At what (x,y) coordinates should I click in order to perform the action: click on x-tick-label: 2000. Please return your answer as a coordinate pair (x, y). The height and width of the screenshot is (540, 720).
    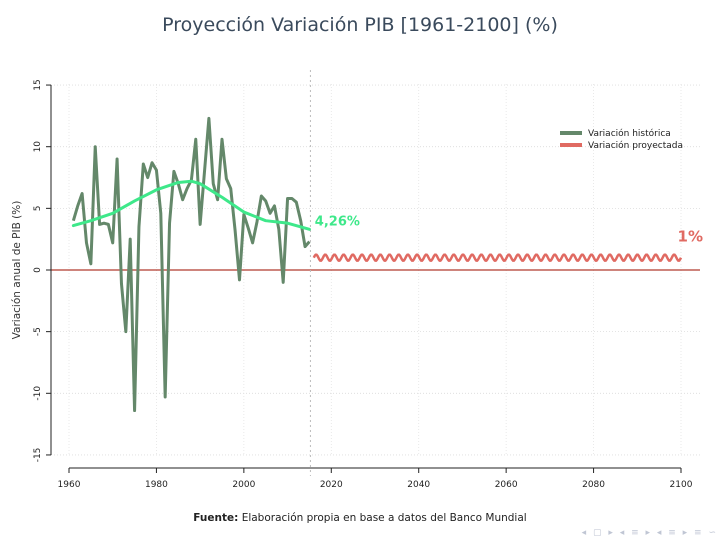
    Looking at the image, I should click on (243, 485).